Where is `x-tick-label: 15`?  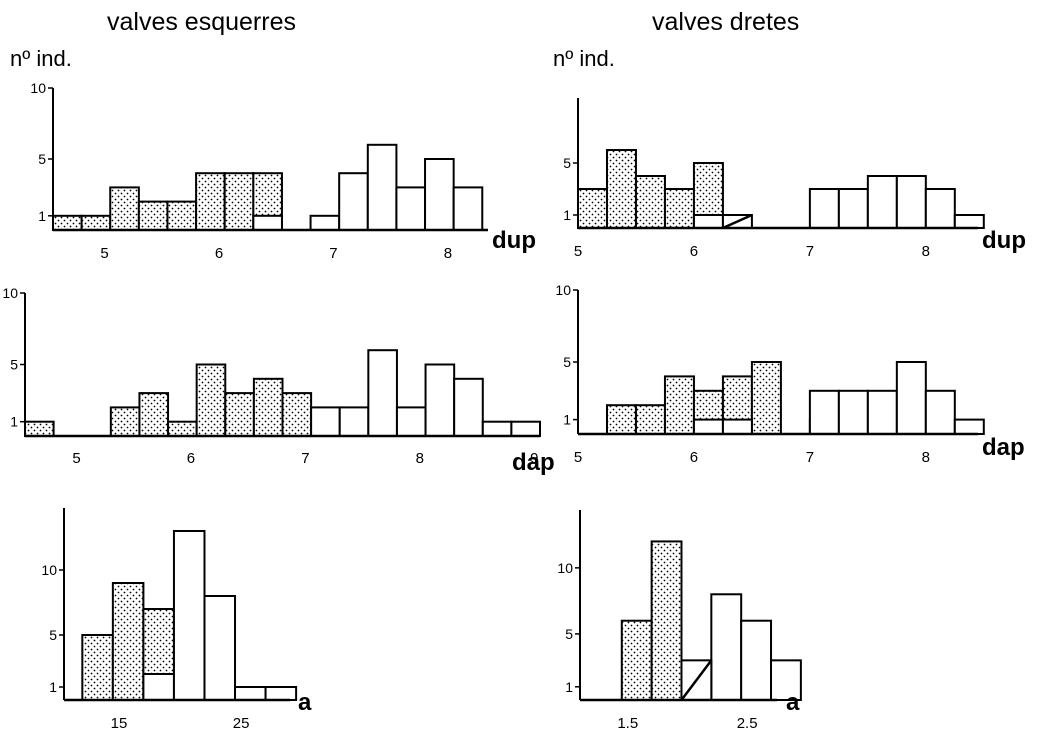 x-tick-label: 15 is located at coordinates (119, 723).